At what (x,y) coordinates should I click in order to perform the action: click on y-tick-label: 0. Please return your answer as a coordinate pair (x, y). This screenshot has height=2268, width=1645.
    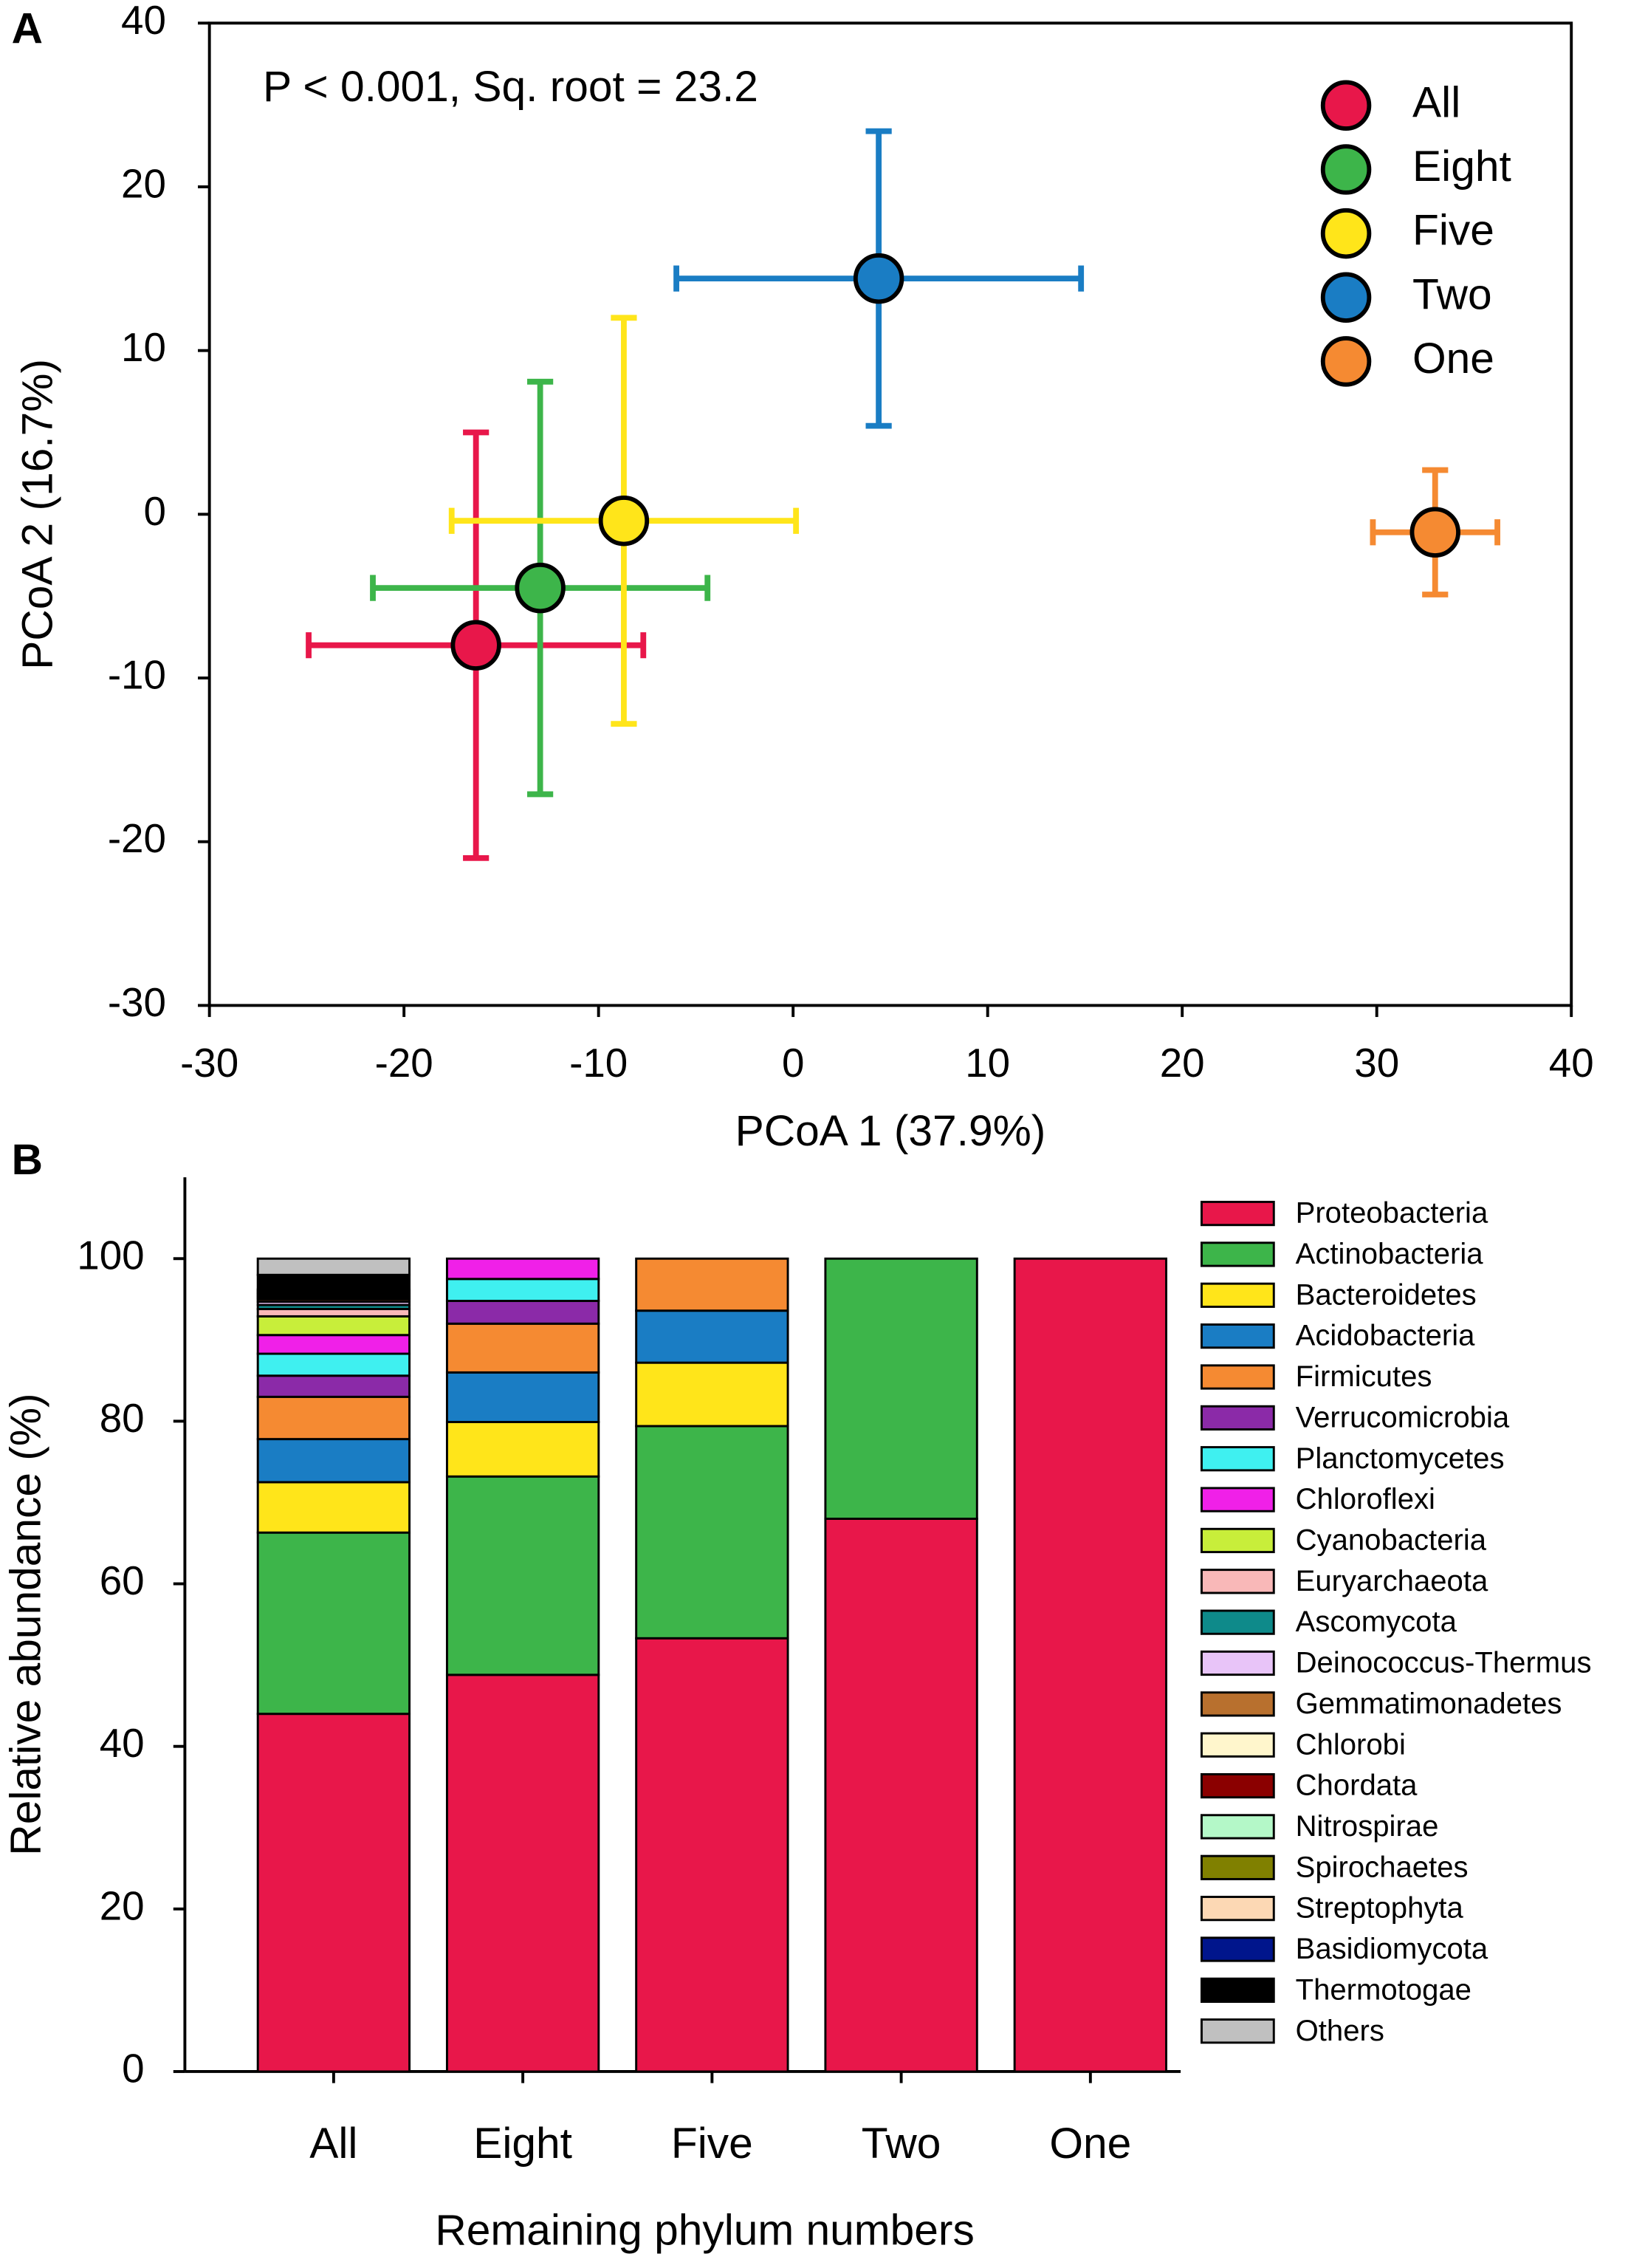
    Looking at the image, I should click on (133, 2068).